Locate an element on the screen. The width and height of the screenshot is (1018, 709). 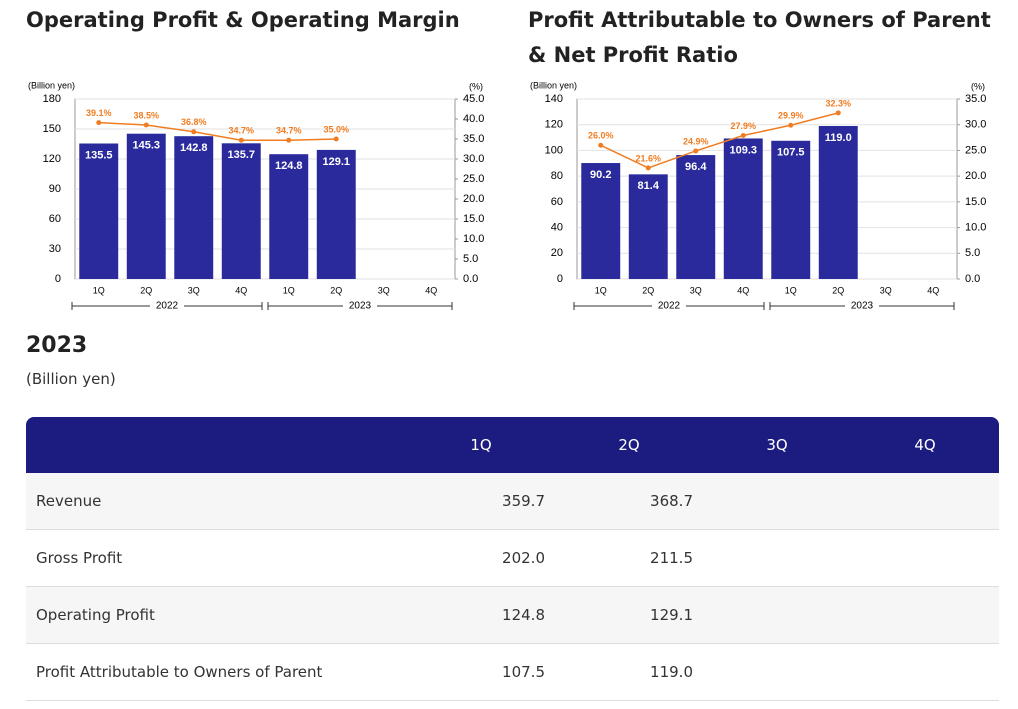
table-cell: 129.1 is located at coordinates (629, 615).